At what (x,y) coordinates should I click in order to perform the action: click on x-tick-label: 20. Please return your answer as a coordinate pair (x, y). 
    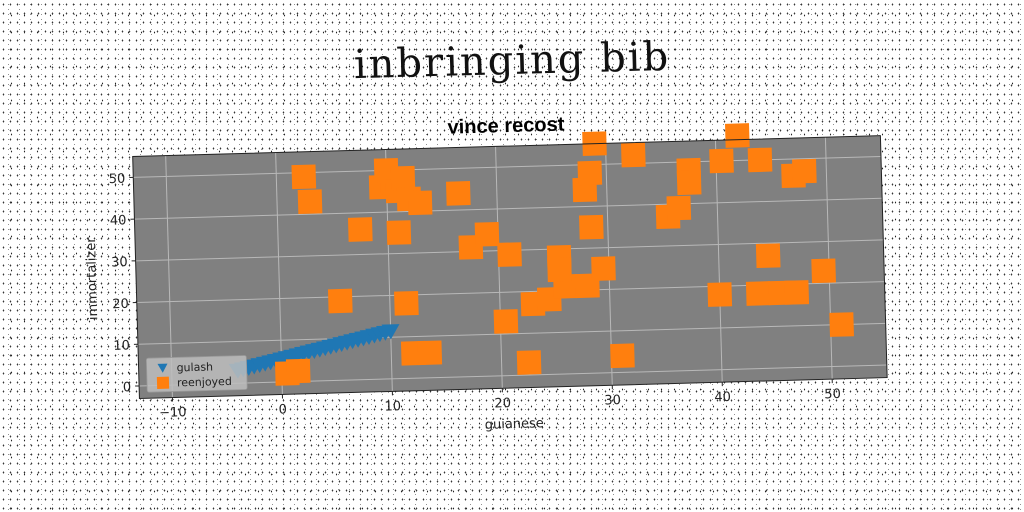
    Looking at the image, I should click on (502, 403).